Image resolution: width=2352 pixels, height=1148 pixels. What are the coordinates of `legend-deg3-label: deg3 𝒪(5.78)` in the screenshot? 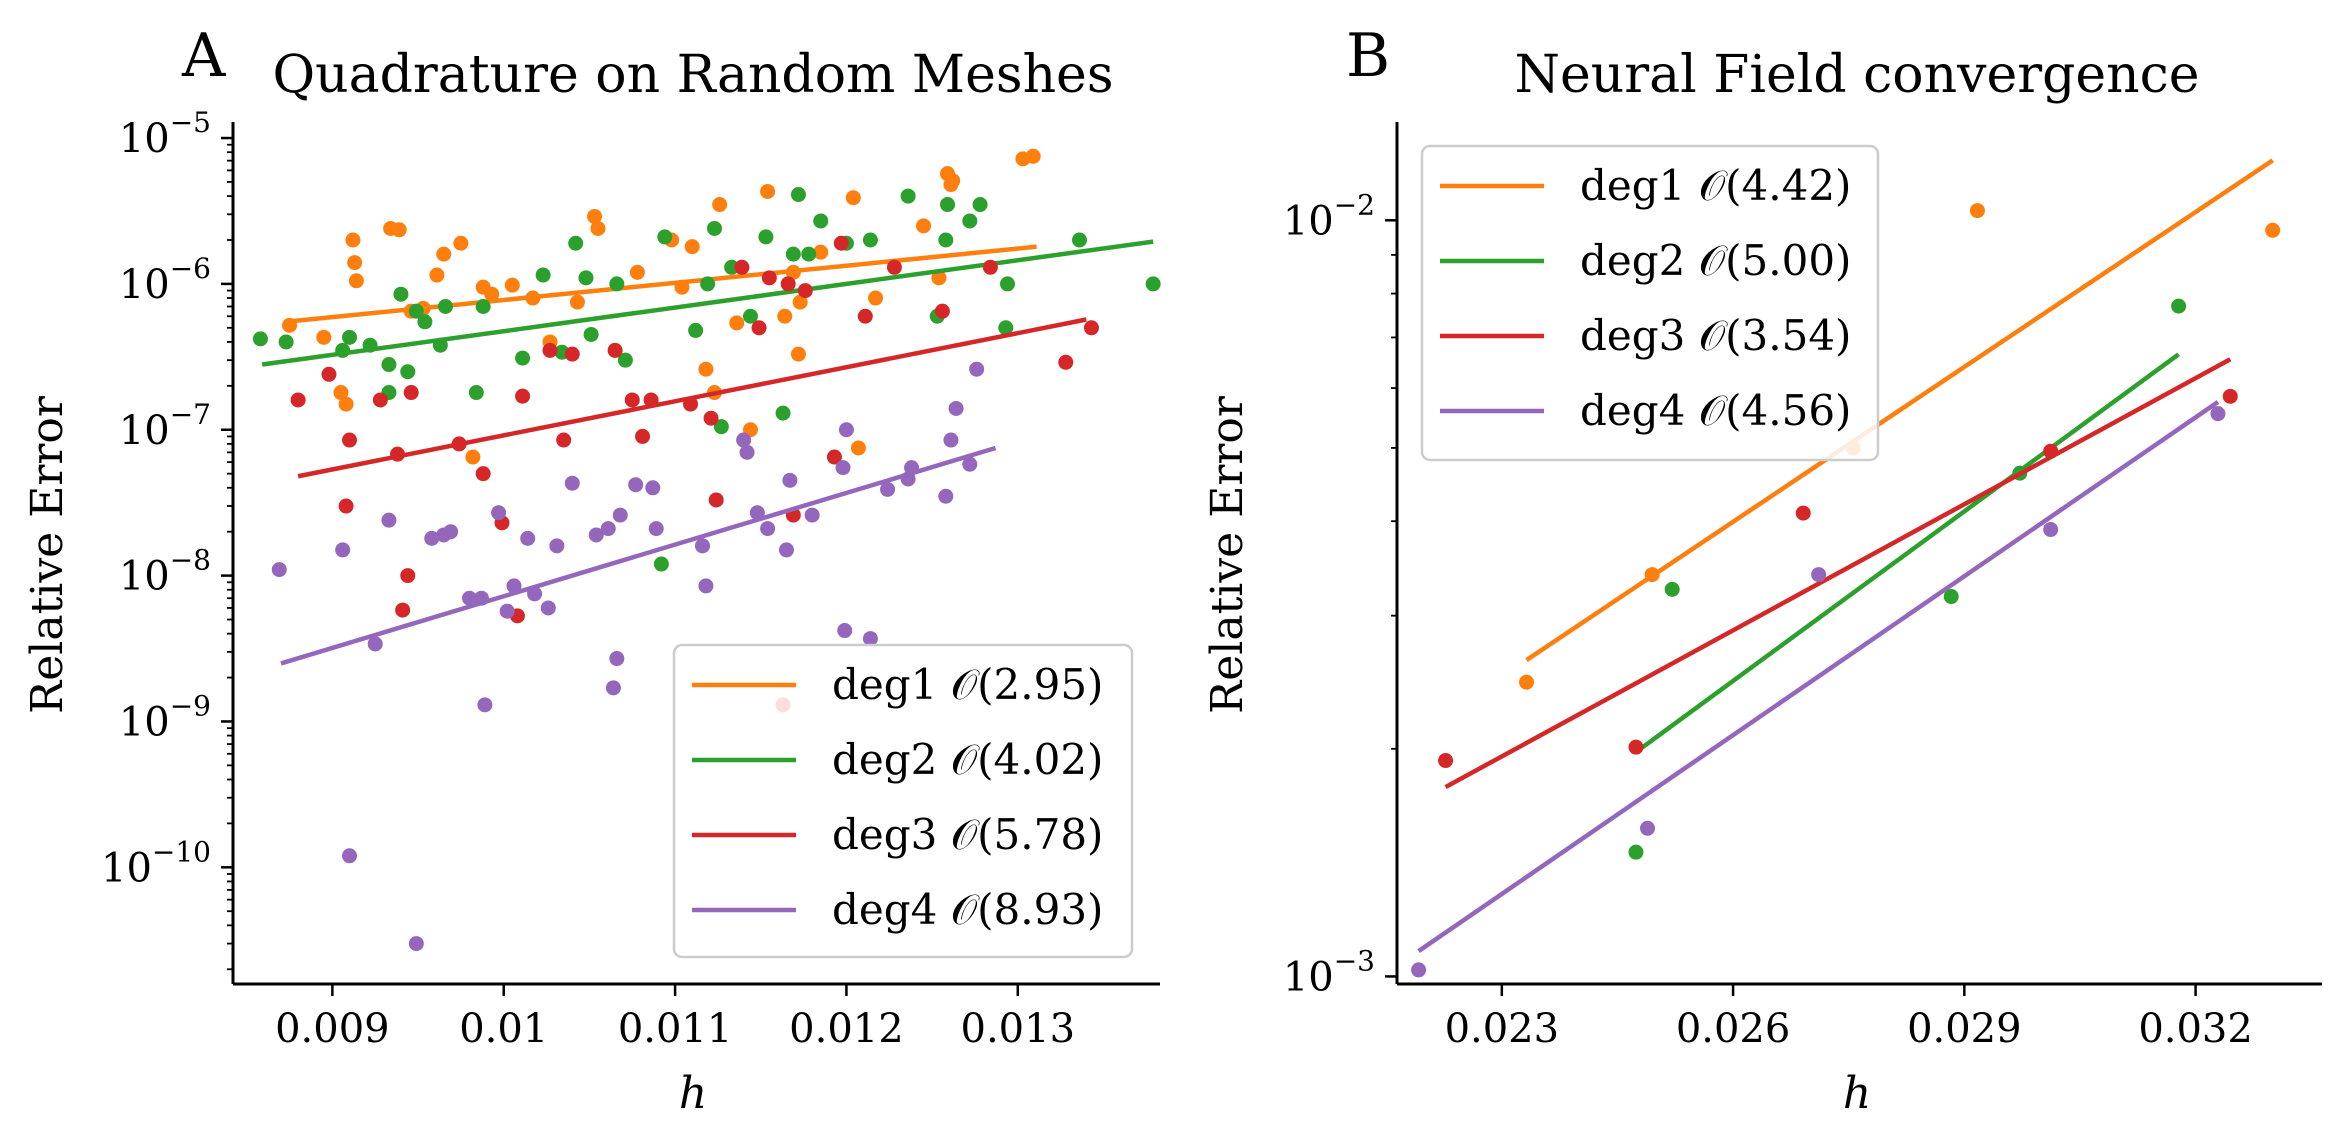 It's located at (967, 834).